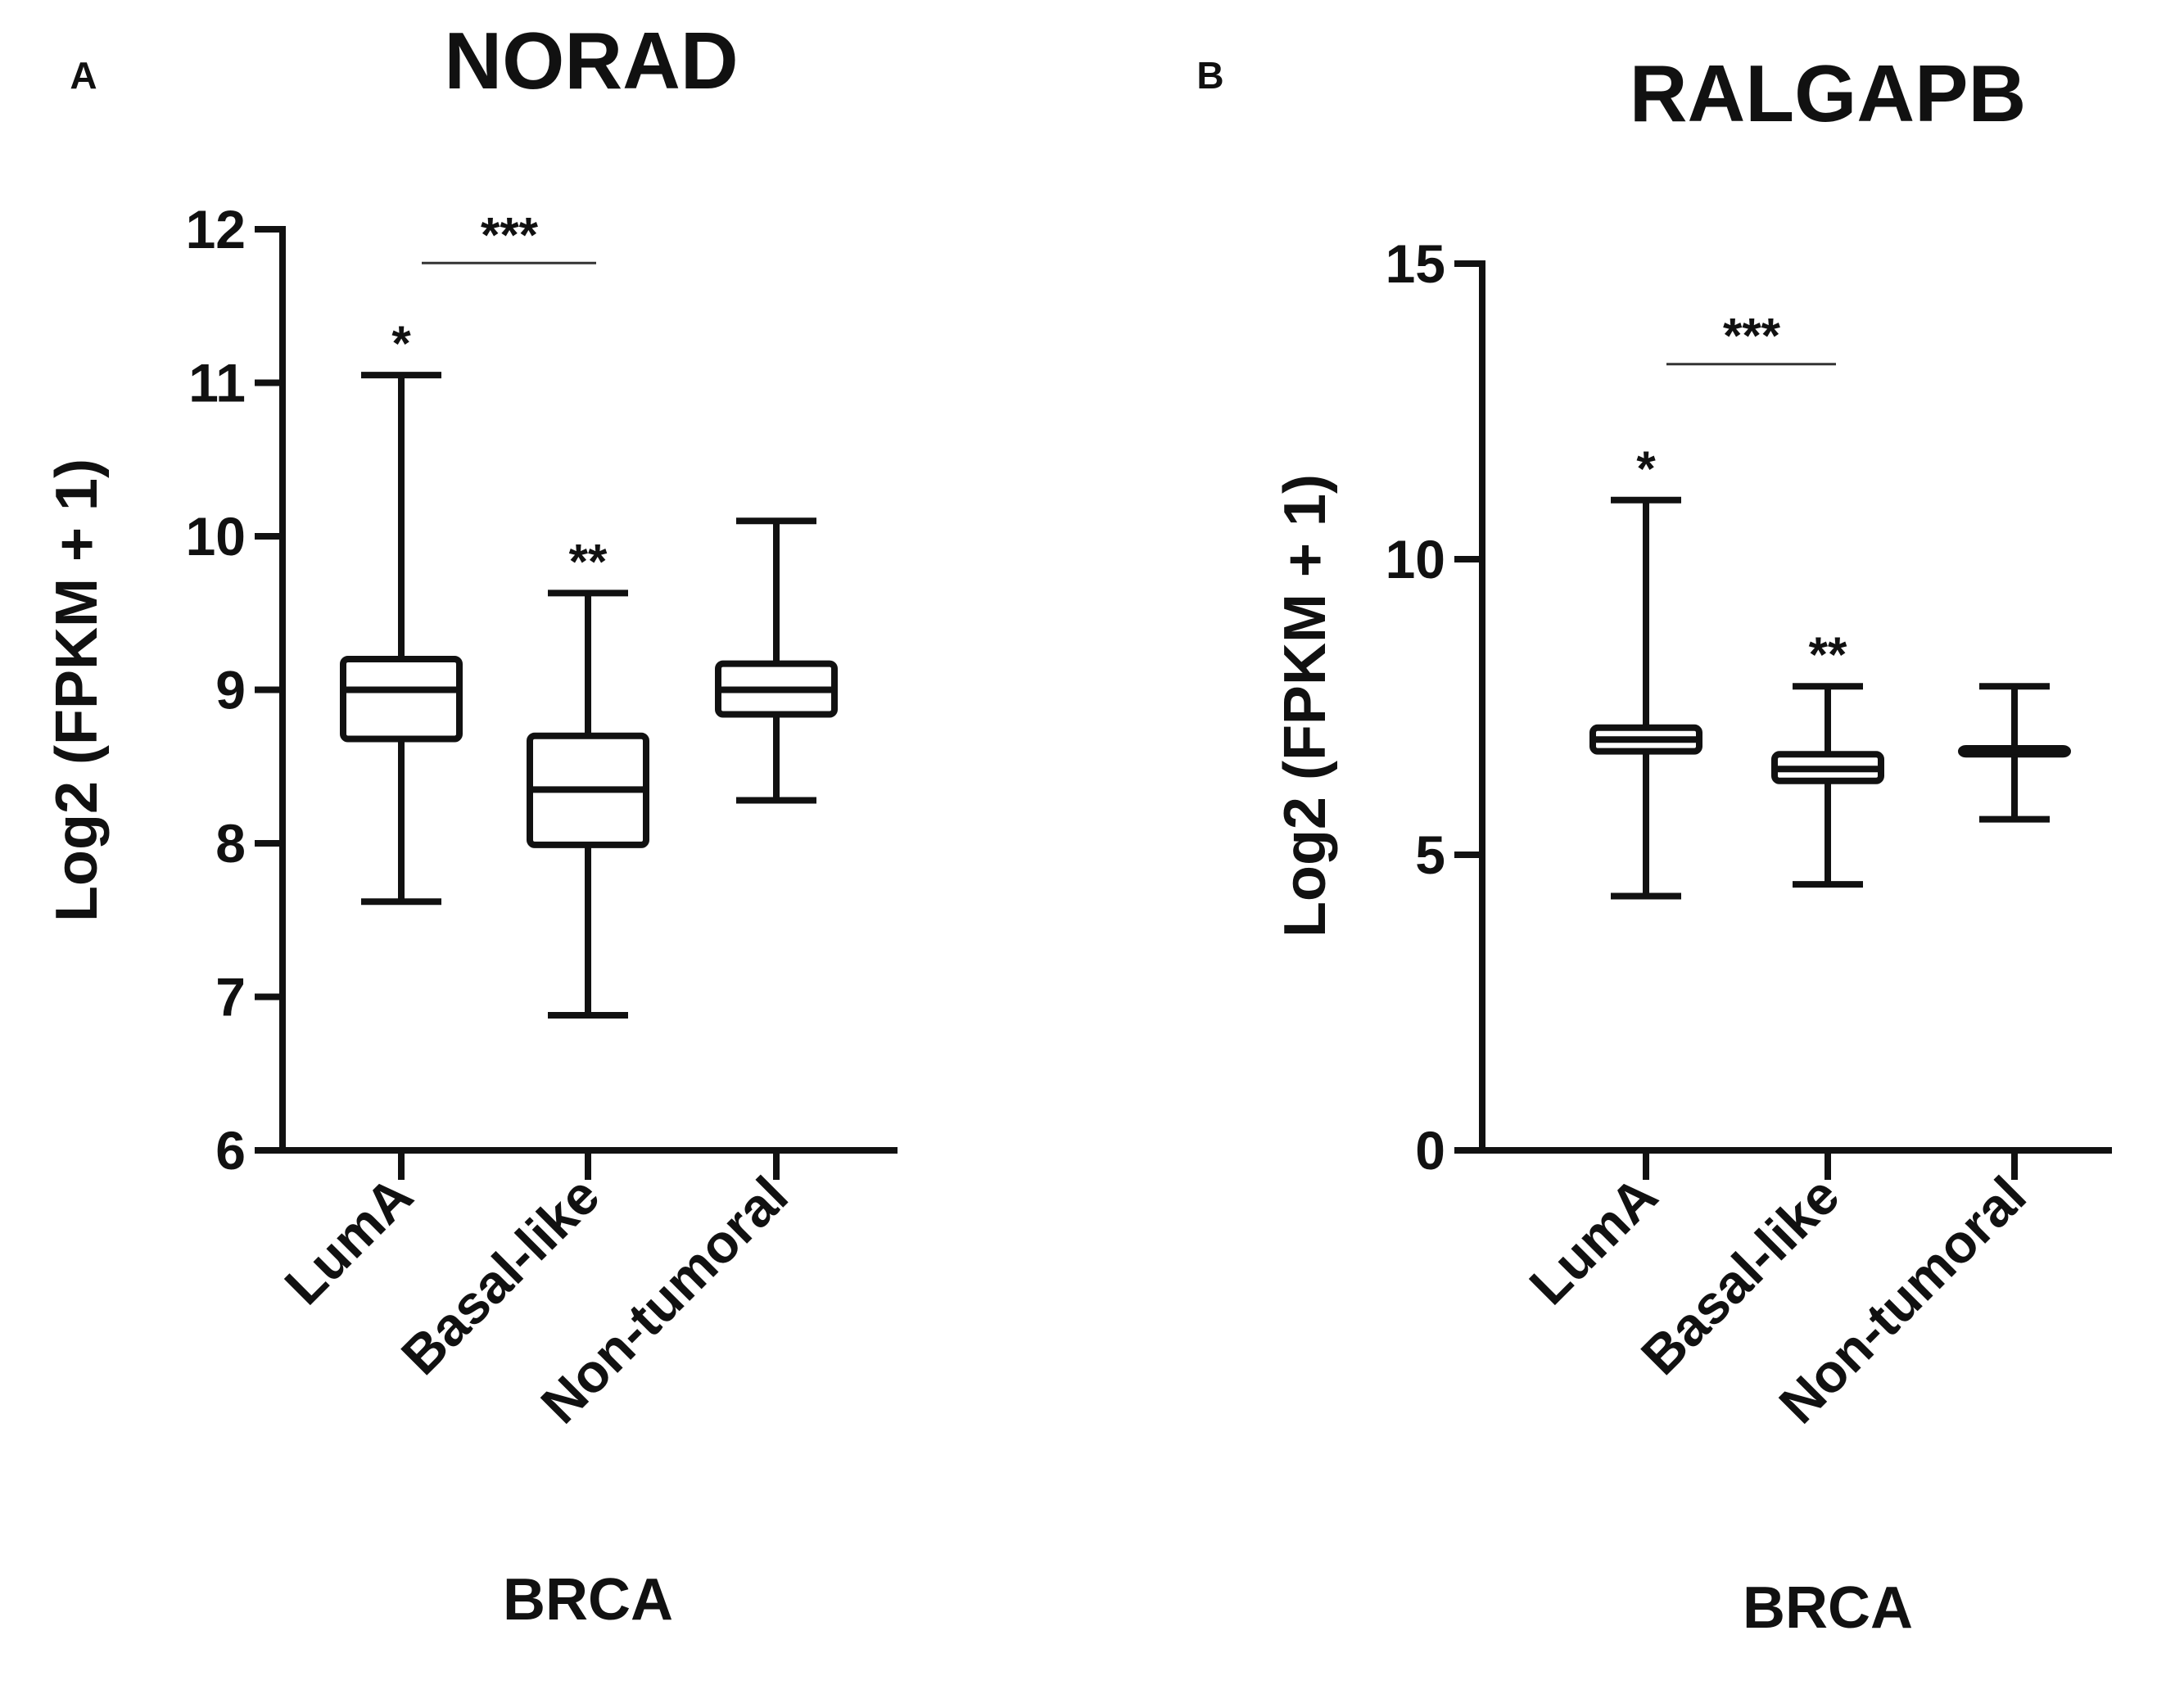  What do you see at coordinates (230, 997) in the screenshot?
I see `y-tick-label: 7` at bounding box center [230, 997].